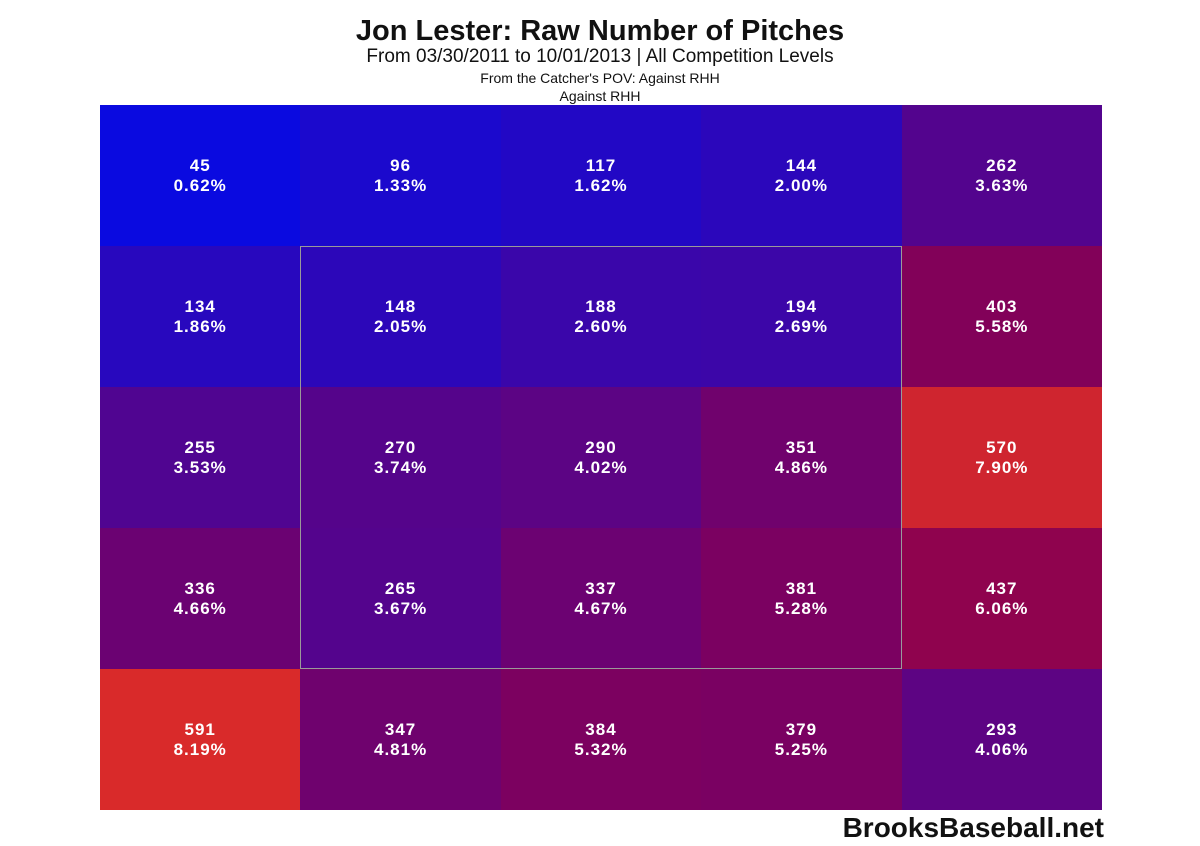  What do you see at coordinates (601, 306) in the screenshot?
I see `cell-count-label: 188` at bounding box center [601, 306].